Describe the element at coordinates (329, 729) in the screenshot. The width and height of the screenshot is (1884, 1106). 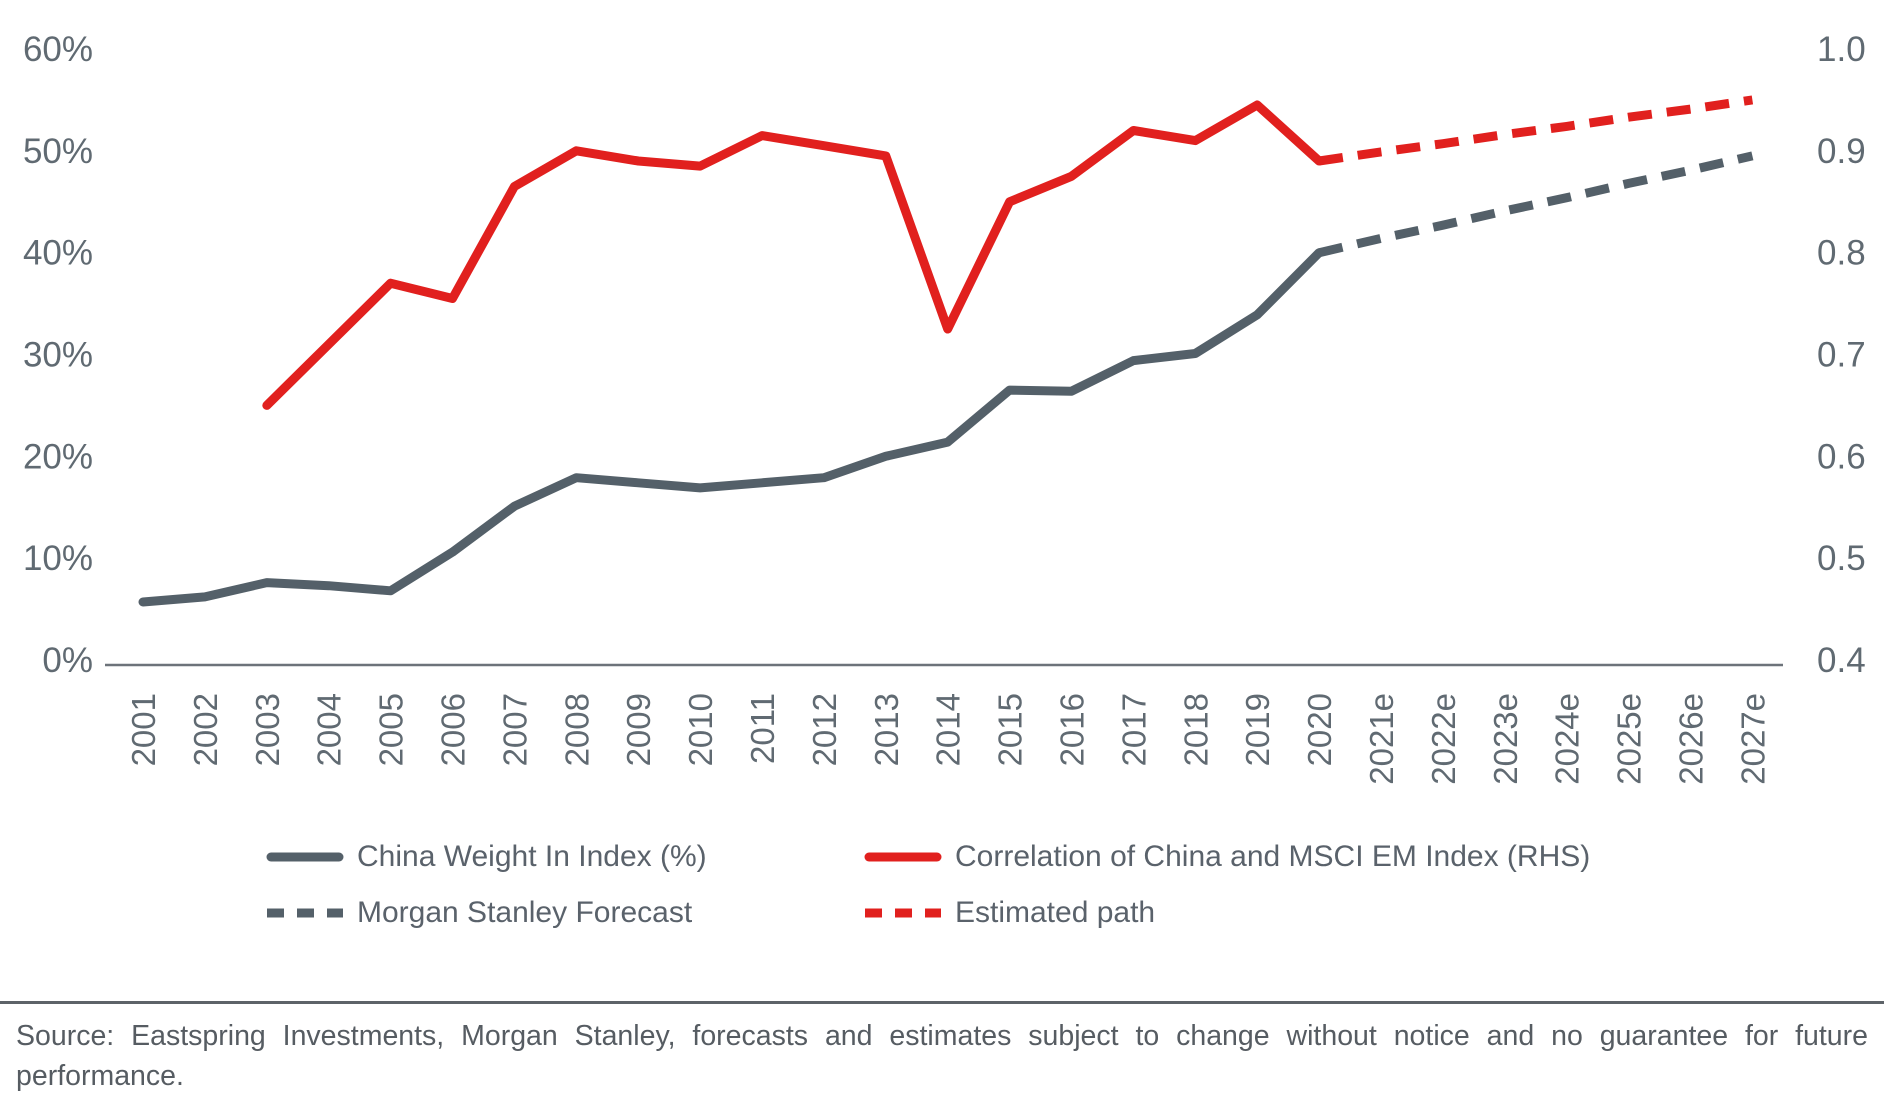
I see `x-tick-label: 2004` at that location.